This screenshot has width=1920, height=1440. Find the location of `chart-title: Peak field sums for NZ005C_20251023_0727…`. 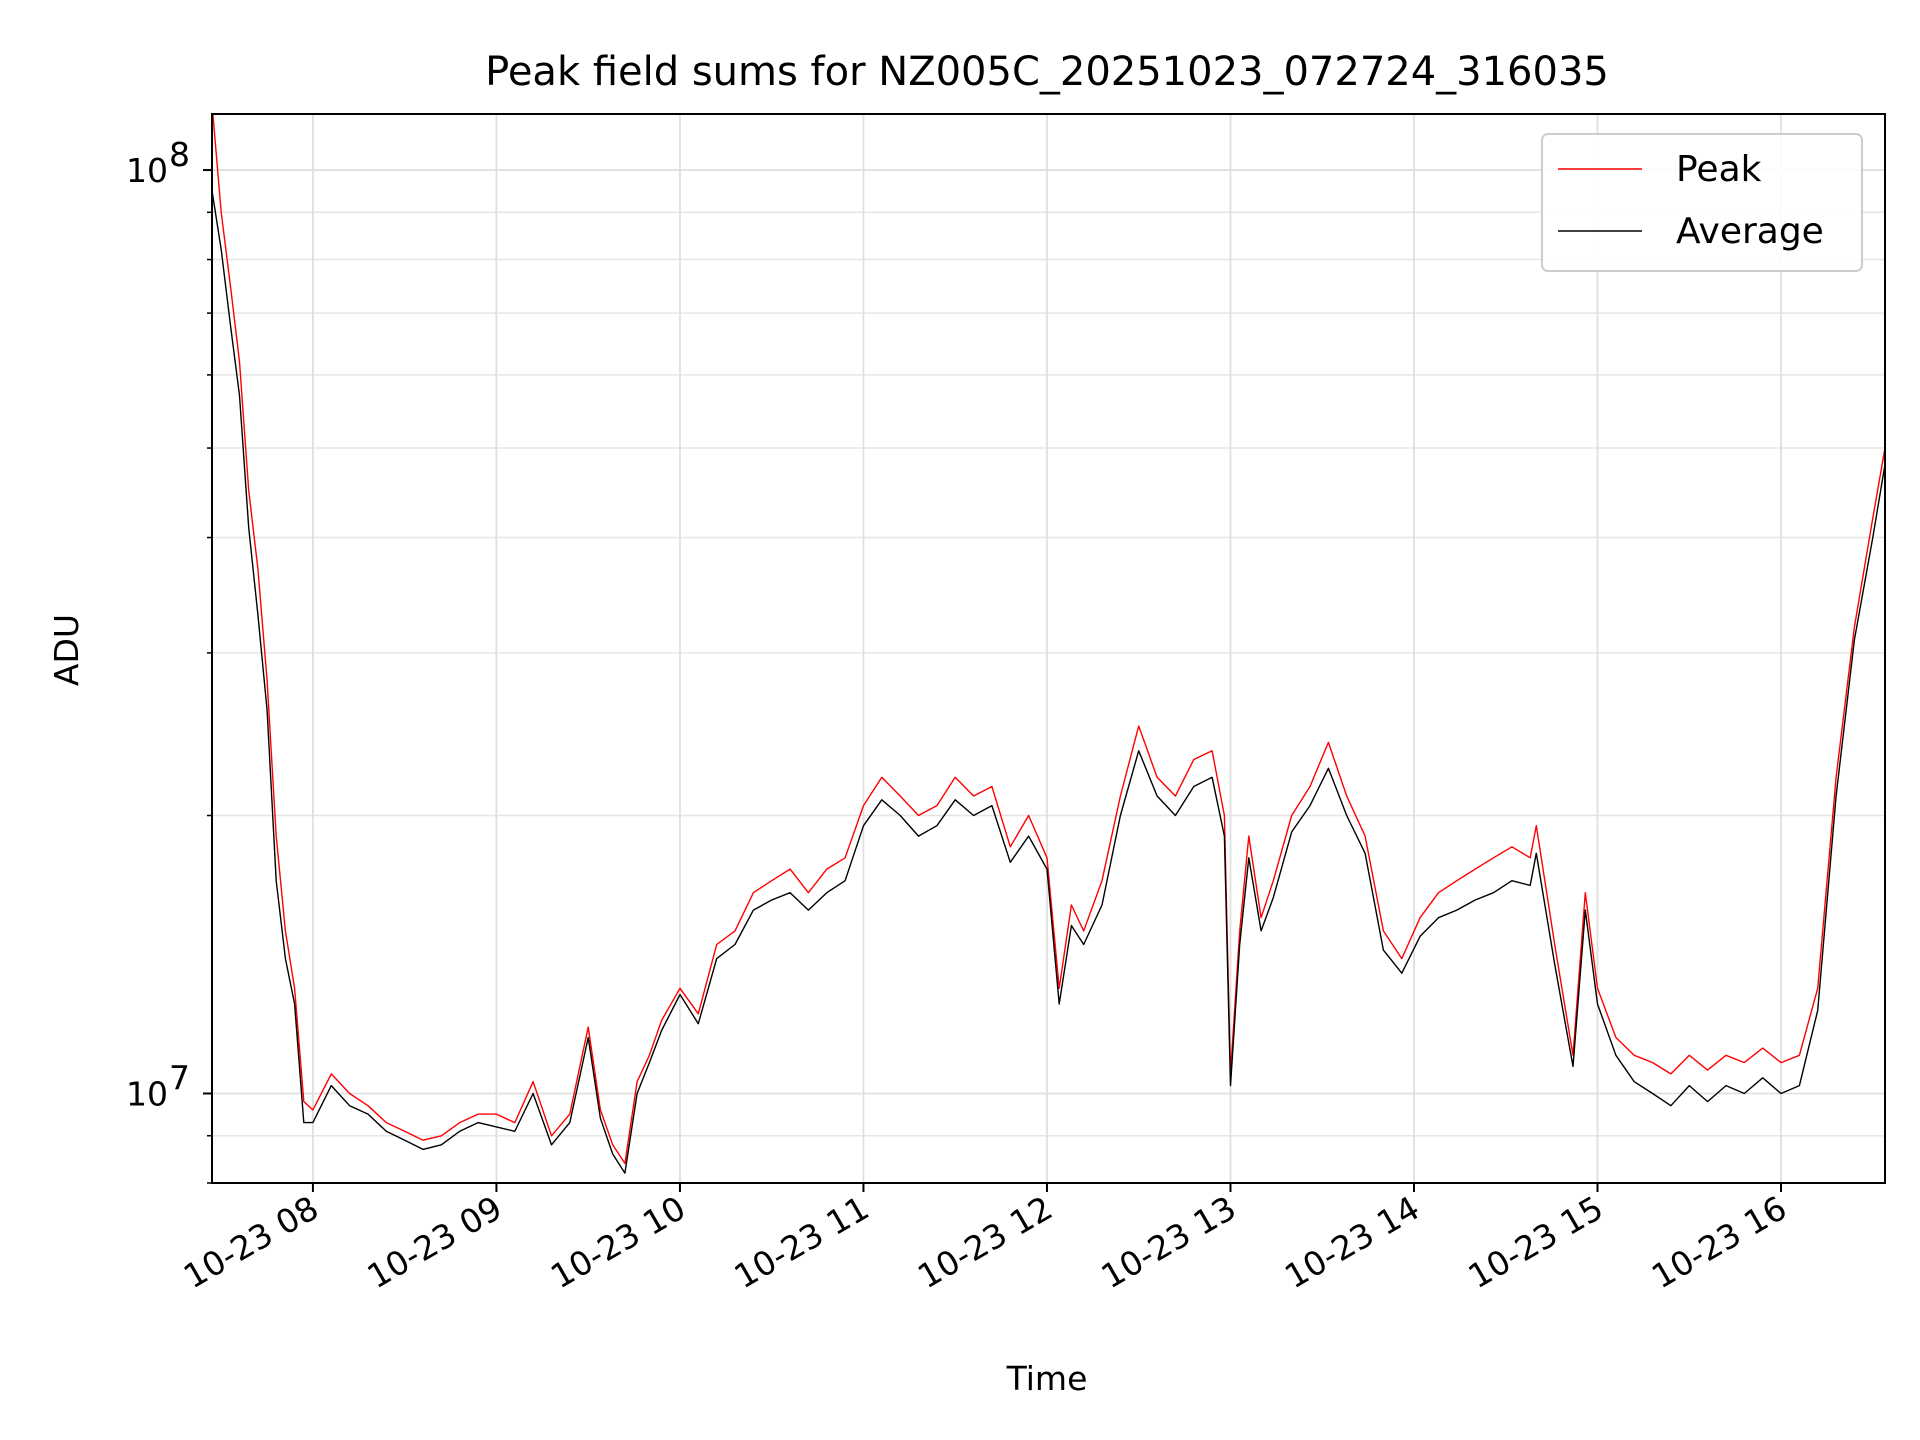

chart-title: Peak field sums for NZ005C_20251023_0727… is located at coordinates (1047, 72).